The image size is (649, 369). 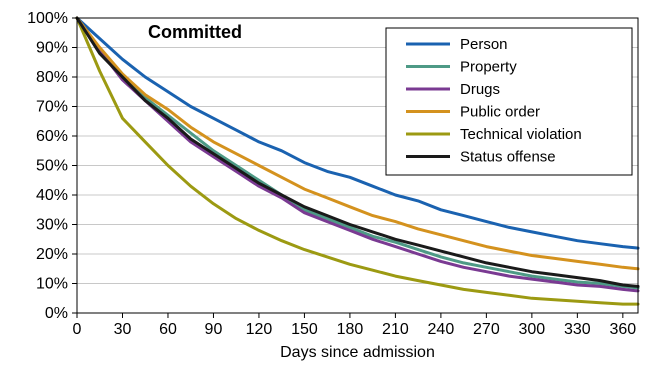 I want to click on y-tick-label: 80%, so click(x=52, y=77).